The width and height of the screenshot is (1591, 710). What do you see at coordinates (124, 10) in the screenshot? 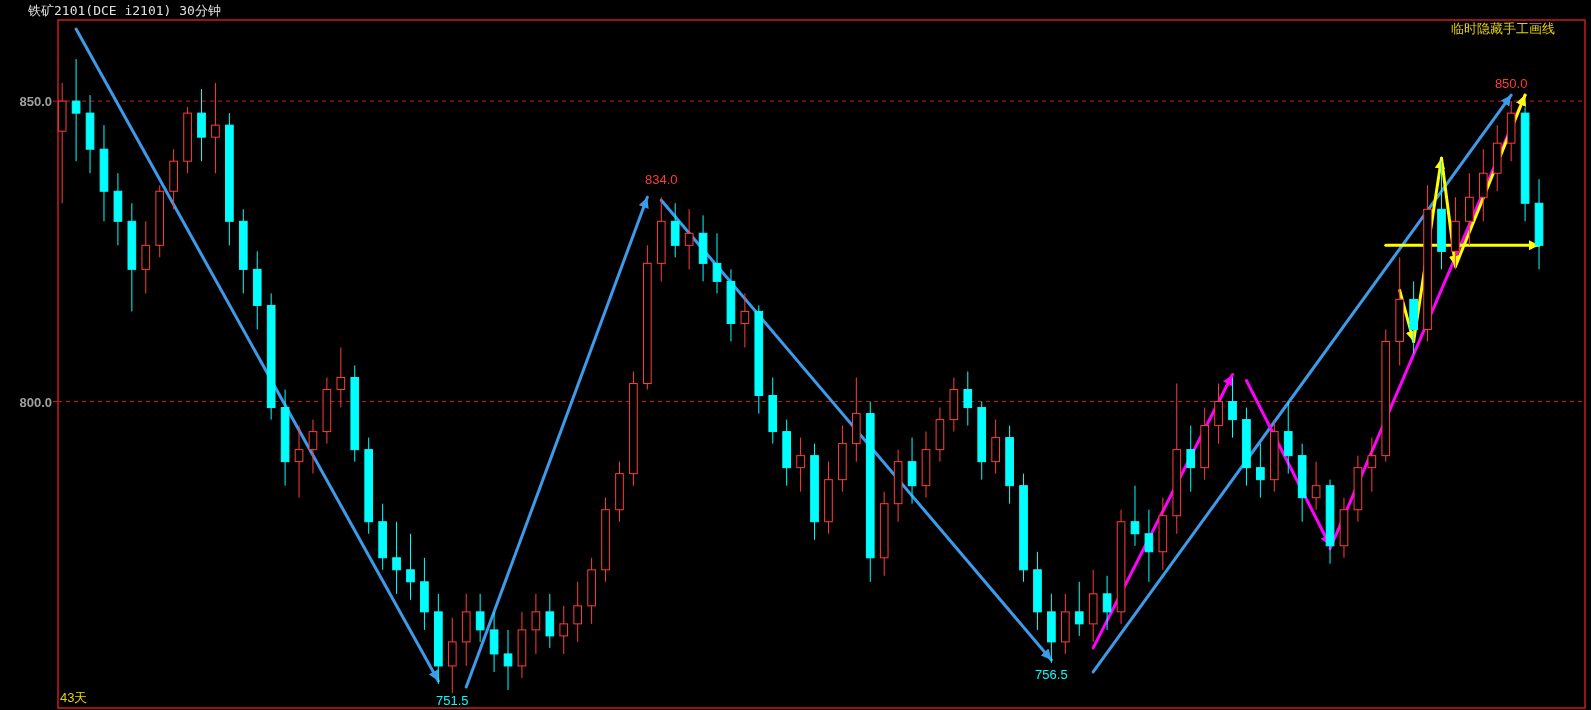
I see `chart-title: 铁矿2101(DCE i2101) 30分钟` at bounding box center [124, 10].